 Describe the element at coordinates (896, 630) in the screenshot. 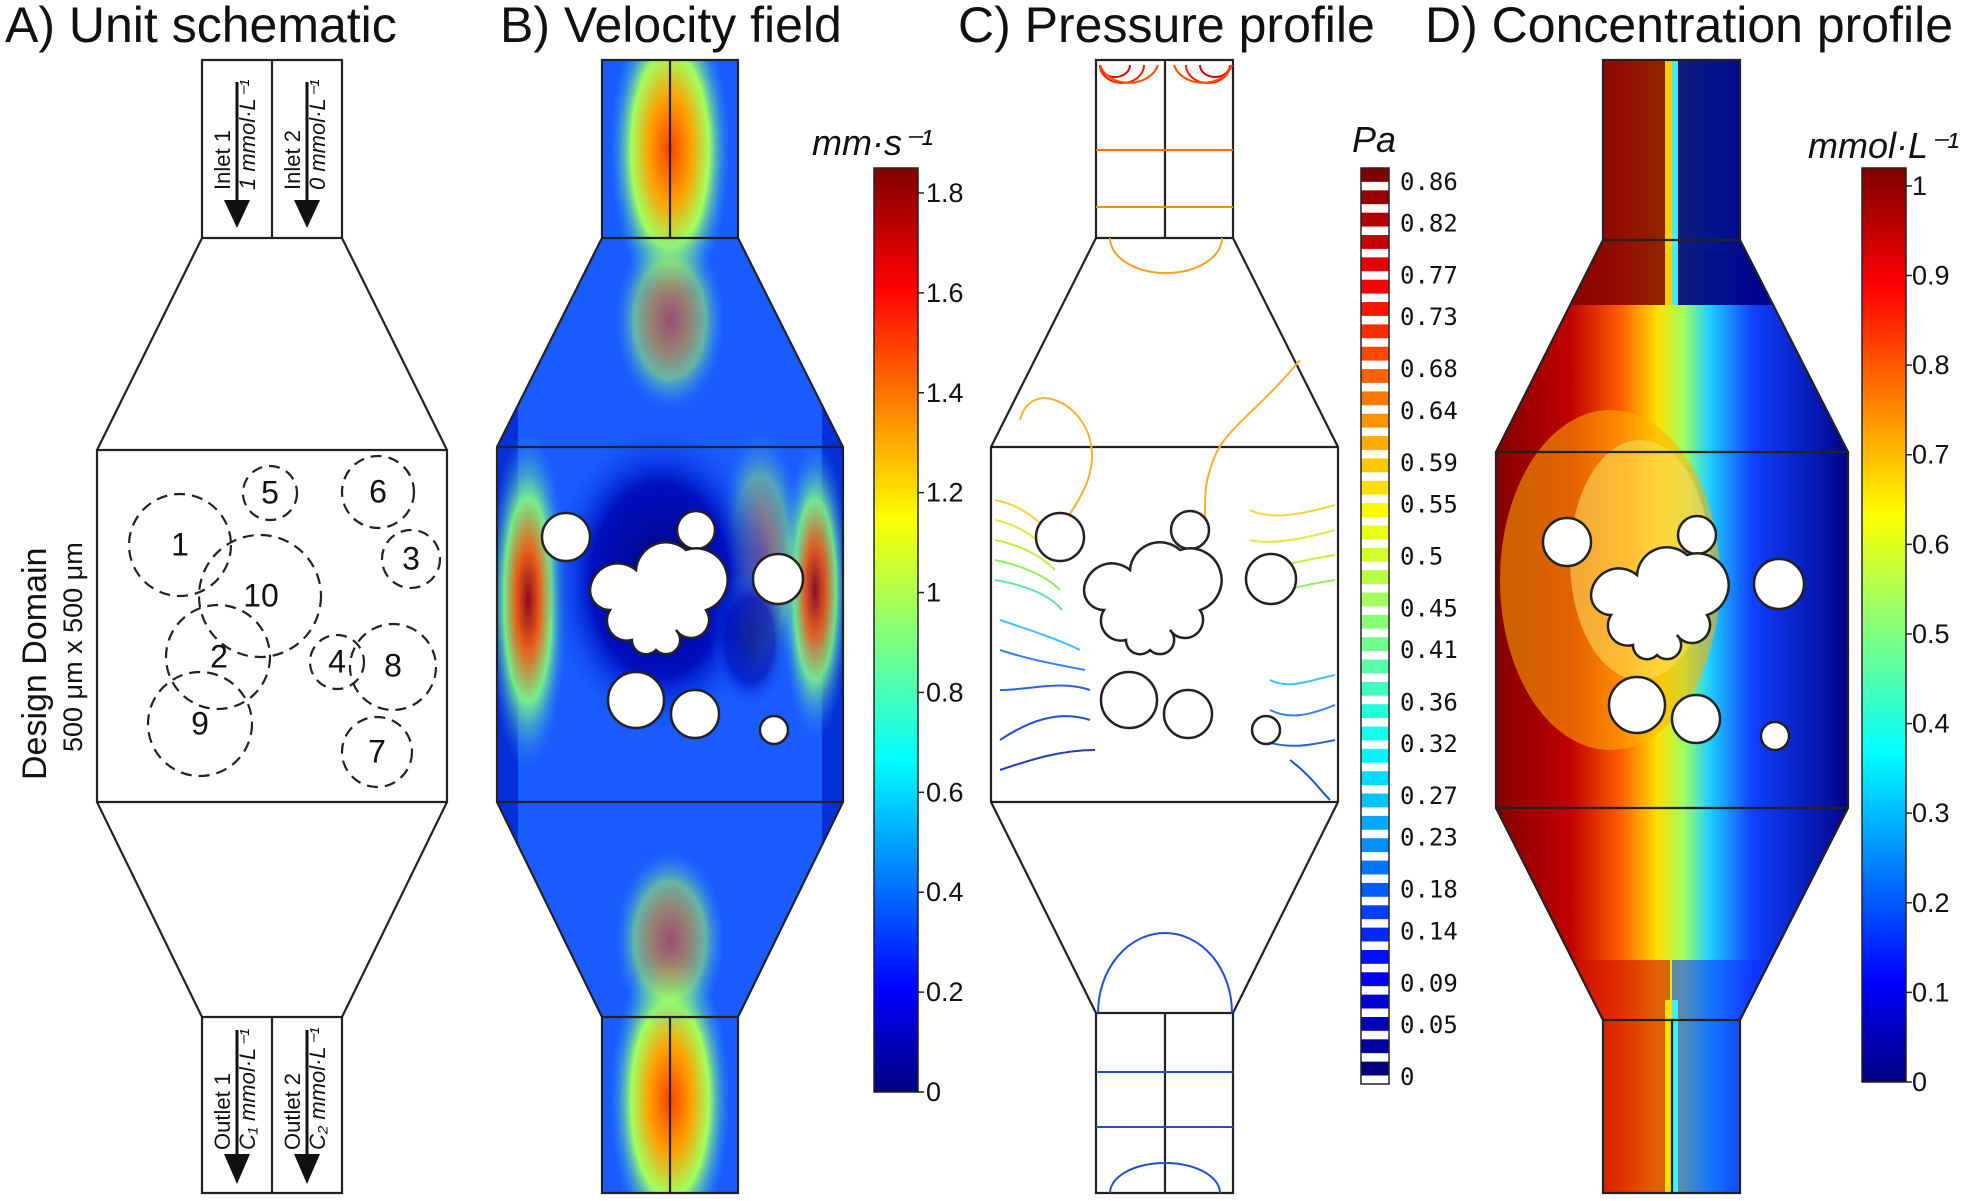

I see `velocity-colorbar-gradient` at that location.